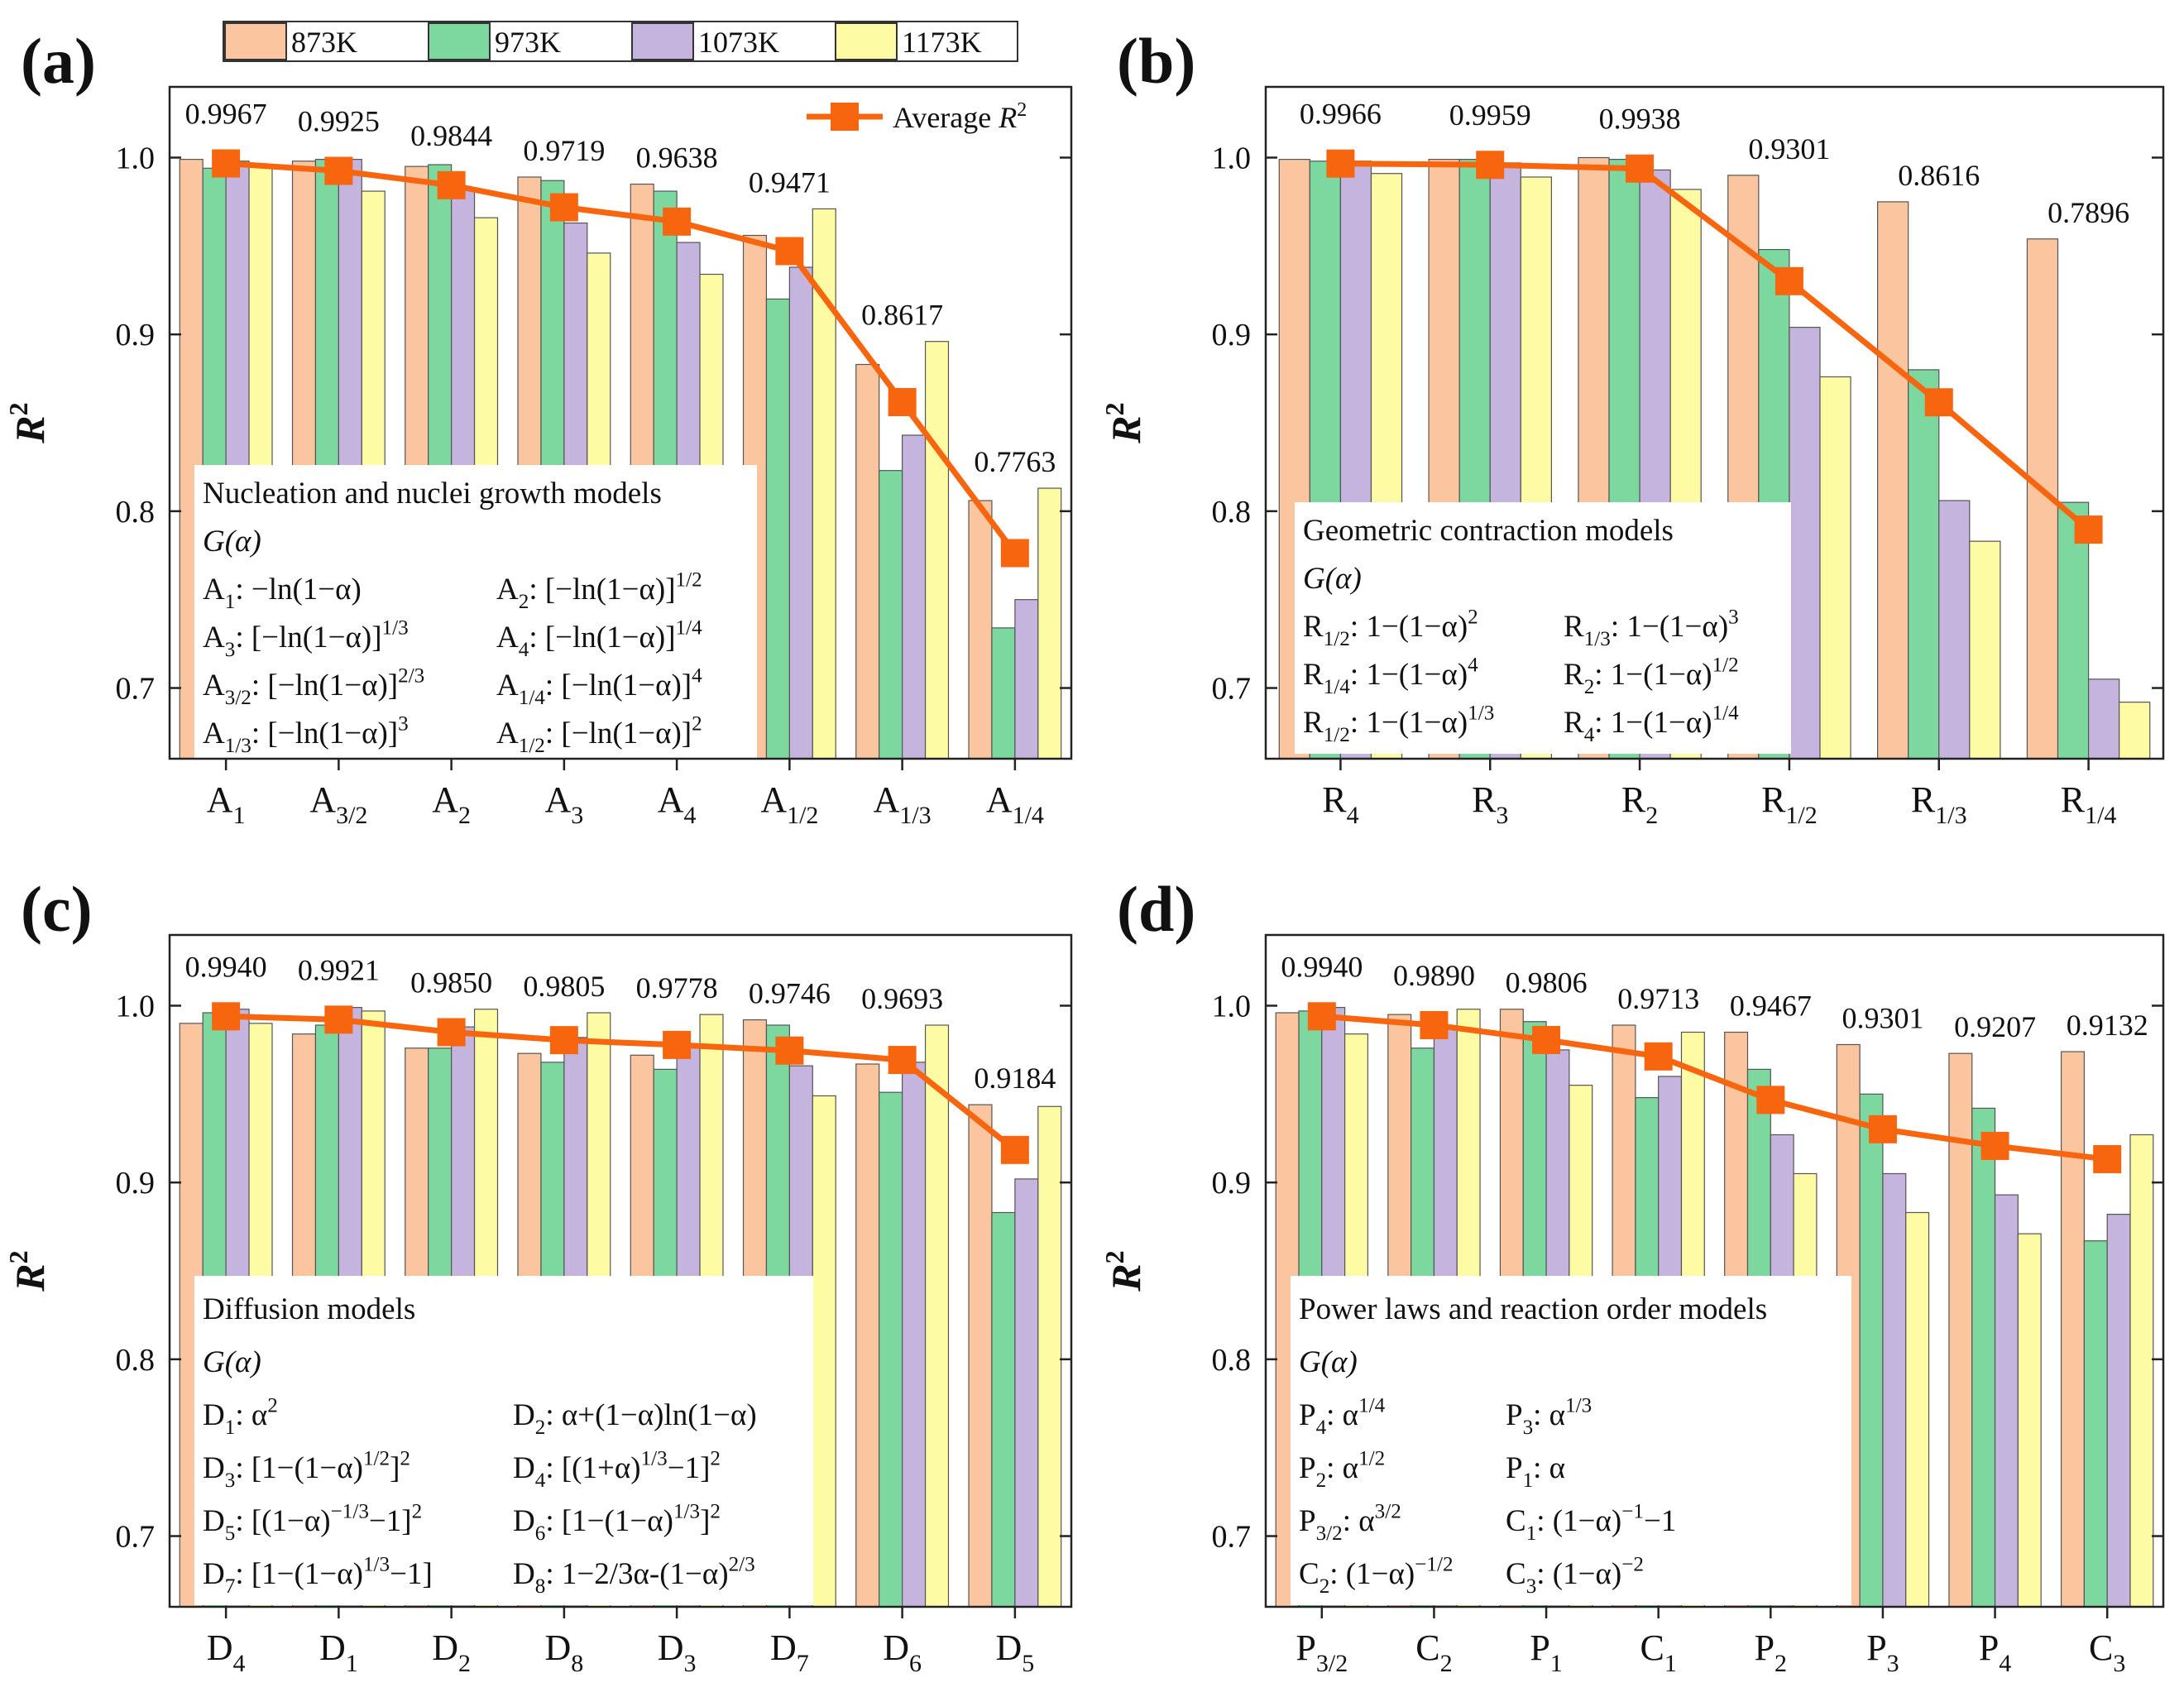 Image resolution: width=2184 pixels, height=1697 pixels. I want to click on y-tick-label: 1.0, so click(1232, 1006).